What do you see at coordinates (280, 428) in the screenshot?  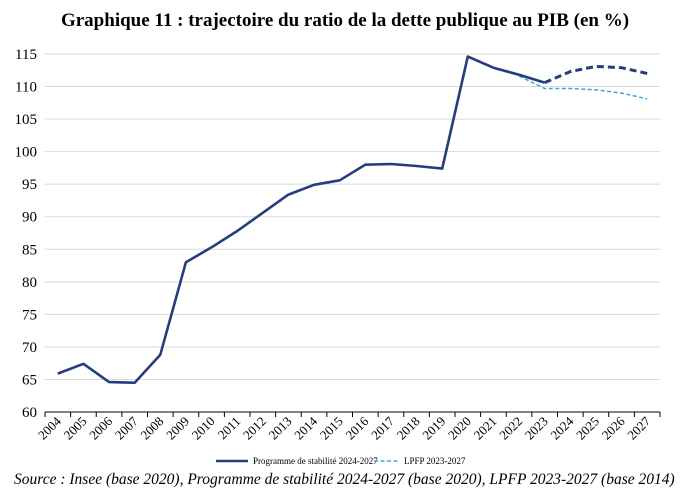 I see `x-tick-label: 2013` at bounding box center [280, 428].